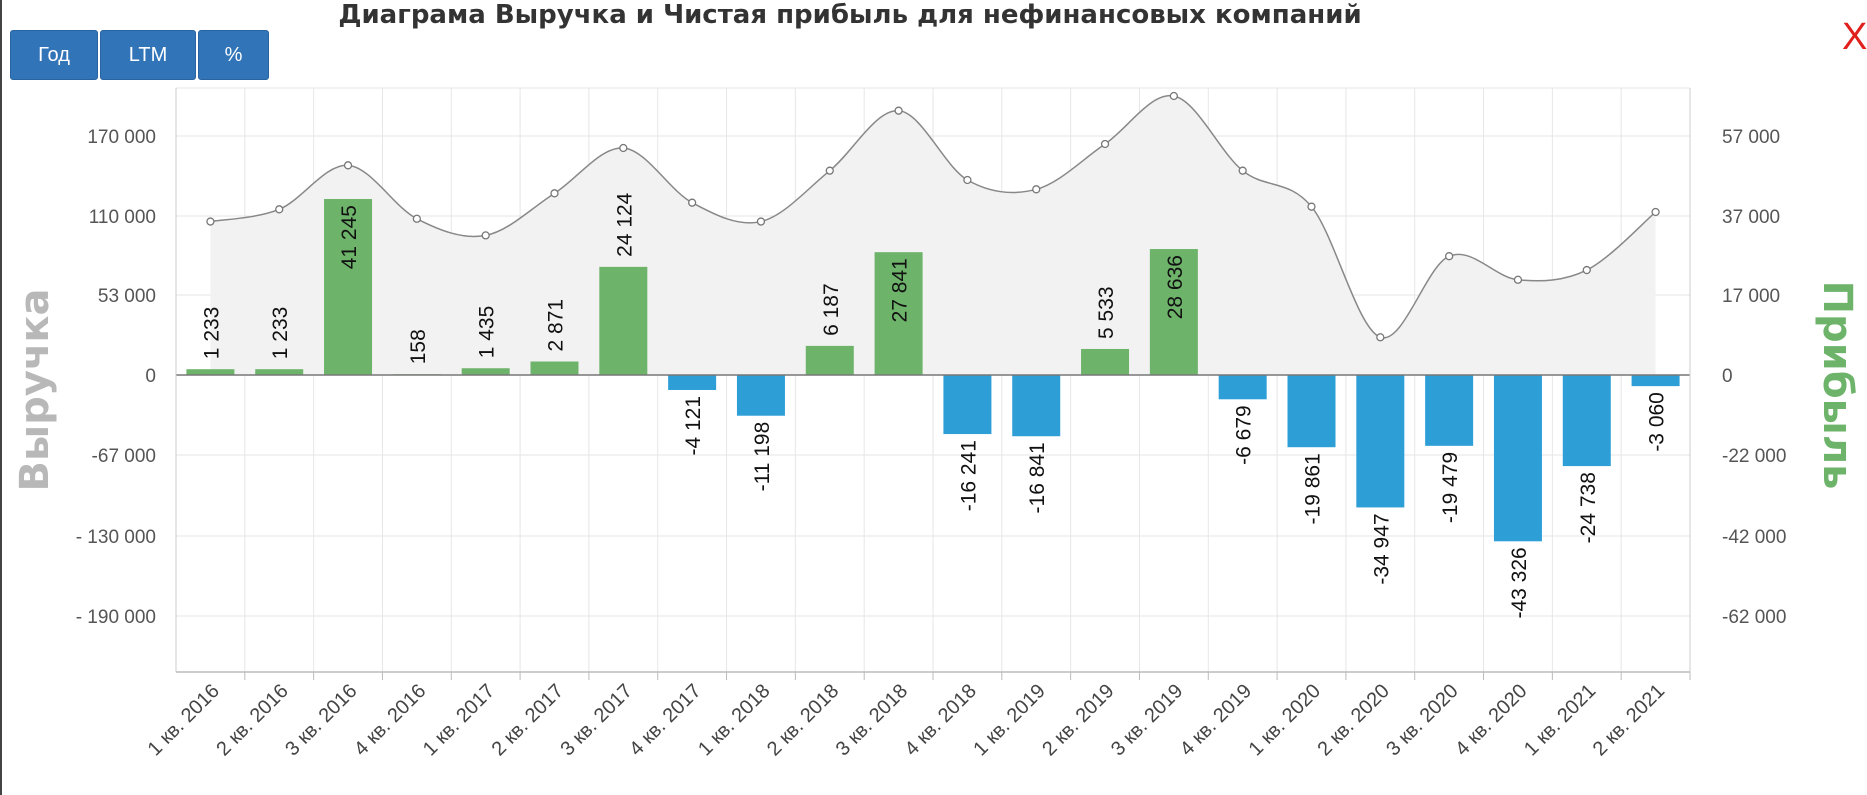 This screenshot has width=1867, height=795. Describe the element at coordinates (54, 55) in the screenshot. I see `year-button: Год` at that location.